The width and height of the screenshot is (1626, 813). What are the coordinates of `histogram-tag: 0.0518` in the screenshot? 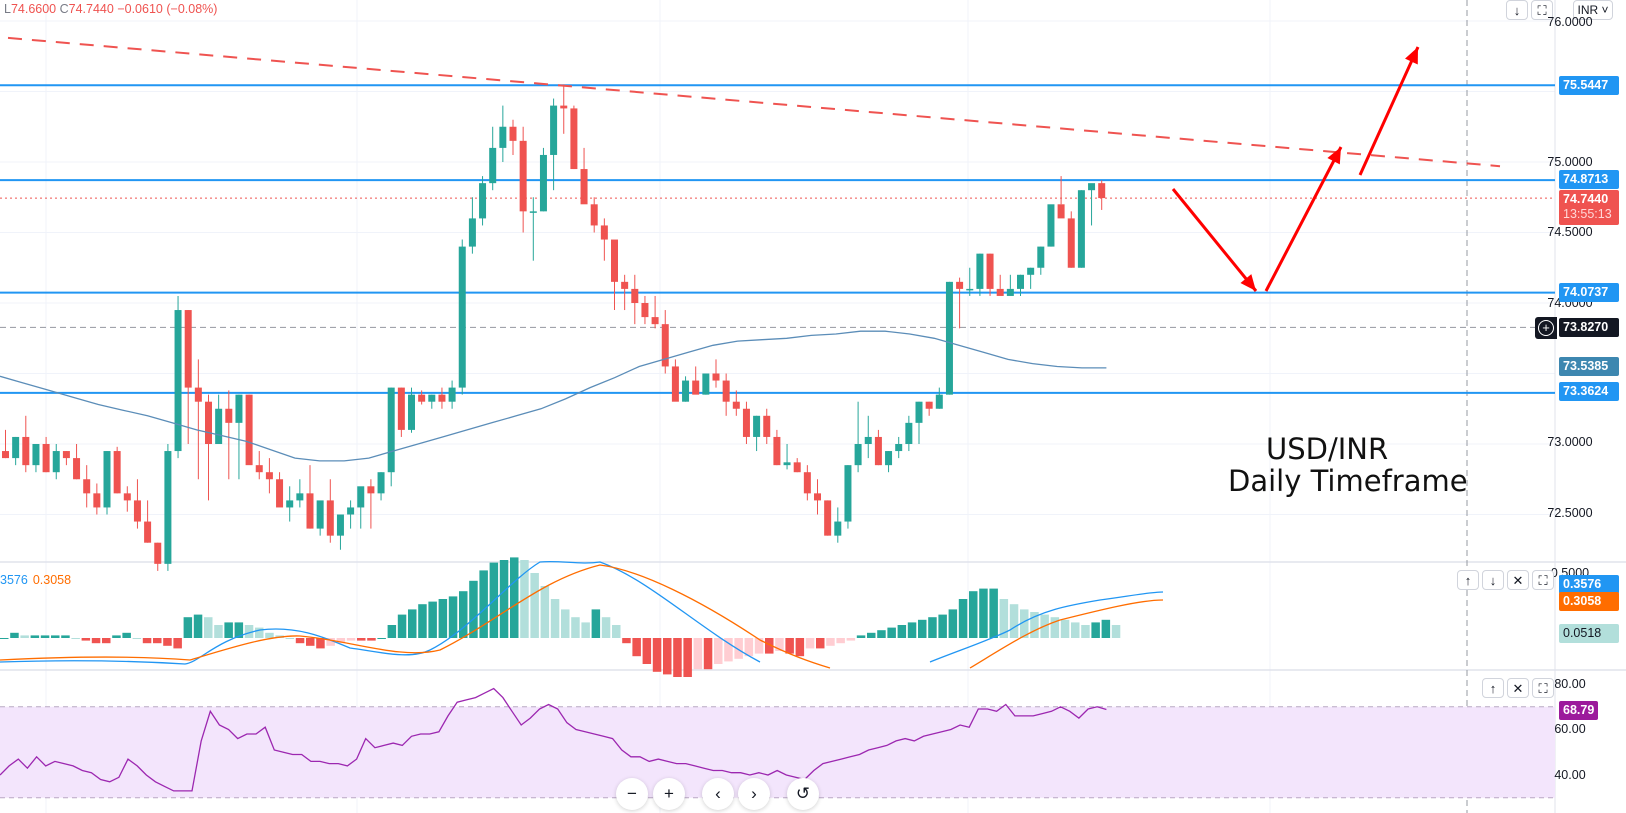 It's located at (1589, 633).